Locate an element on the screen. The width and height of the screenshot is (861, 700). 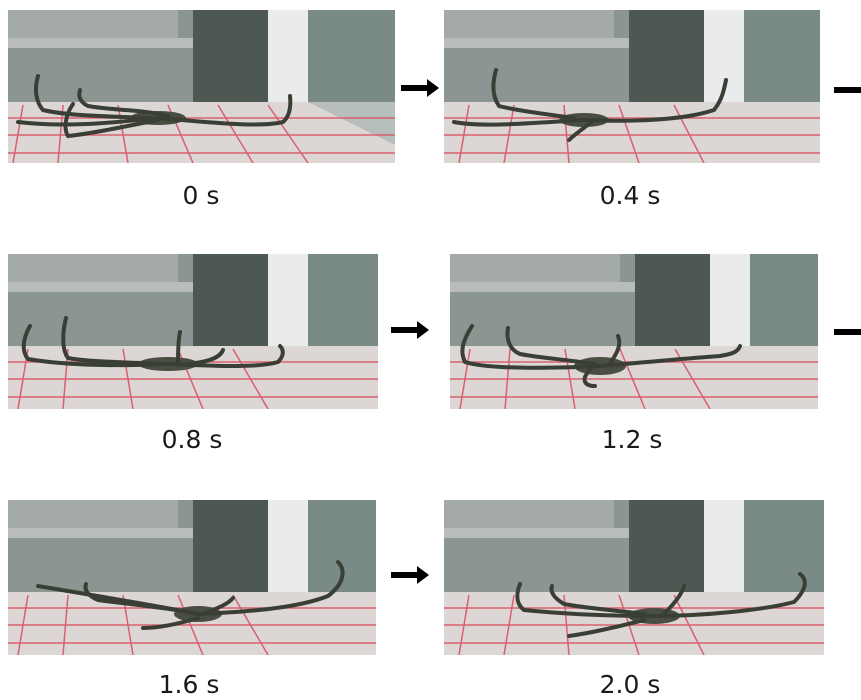
frame-1-2s is located at coordinates (634, 331).